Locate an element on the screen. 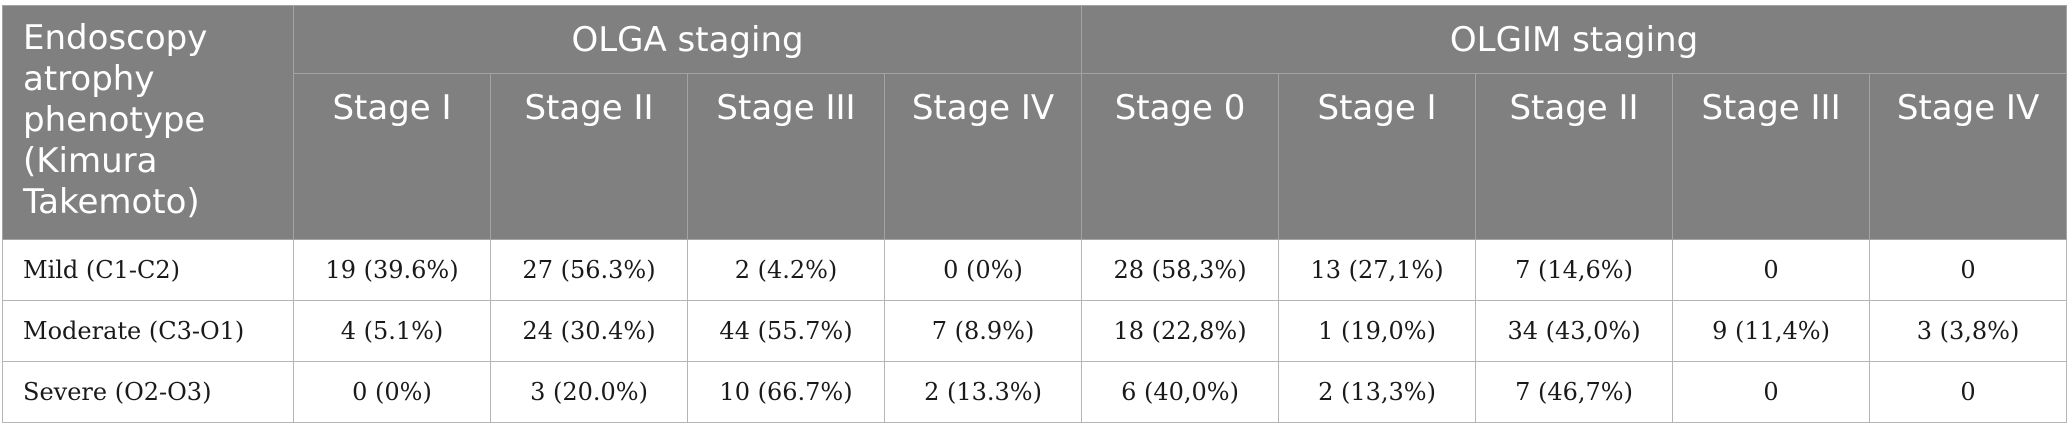  table-cell: 1 (19,0%) is located at coordinates (1377, 331).